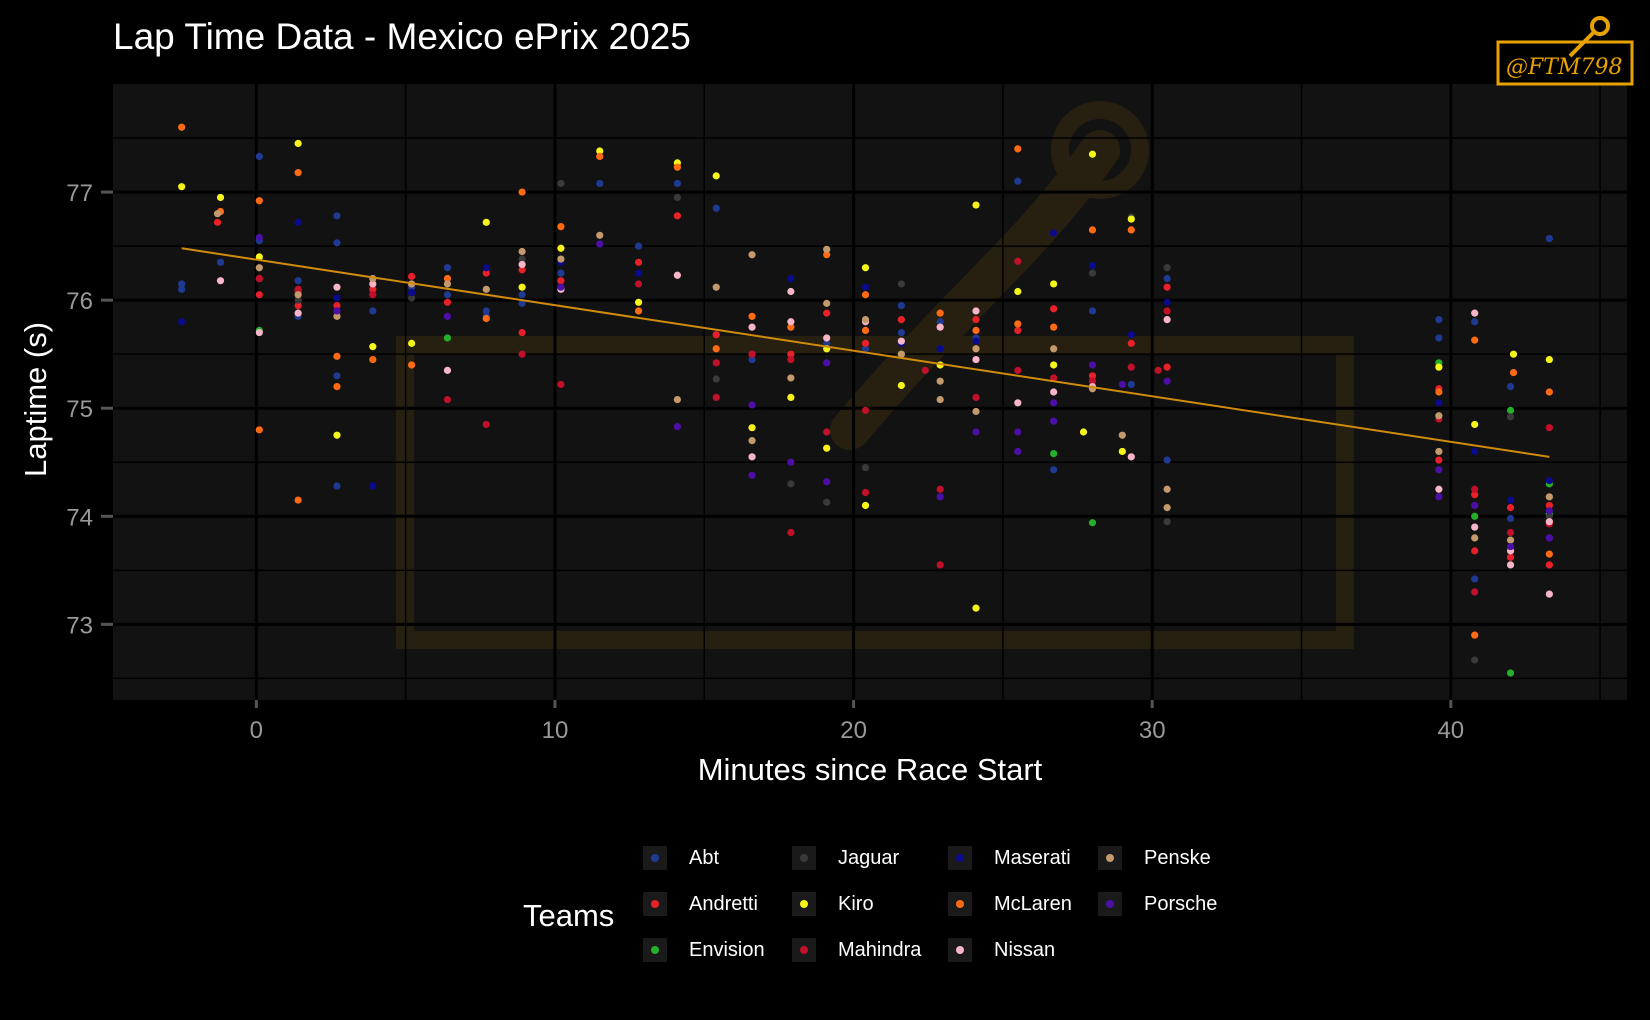  I want to click on legend-label: Penske, so click(1177, 858).